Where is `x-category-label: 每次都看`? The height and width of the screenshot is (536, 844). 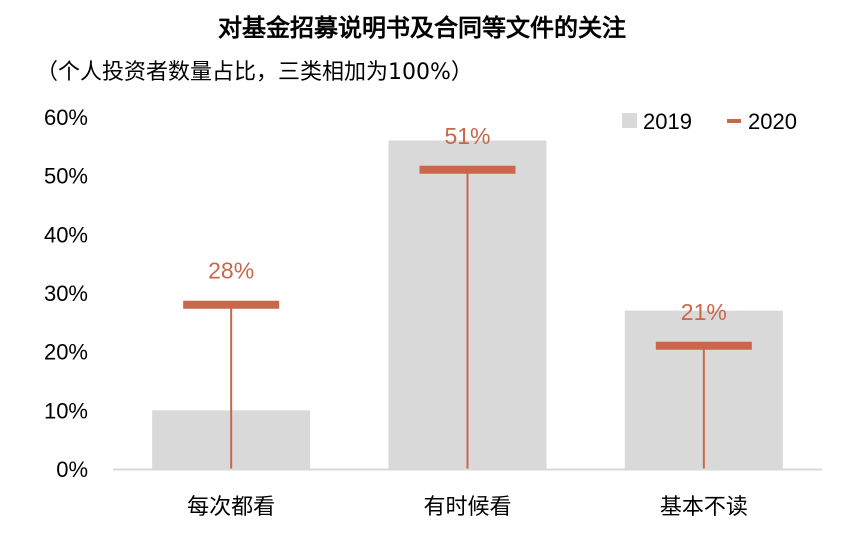 x-category-label: 每次都看 is located at coordinates (231, 507).